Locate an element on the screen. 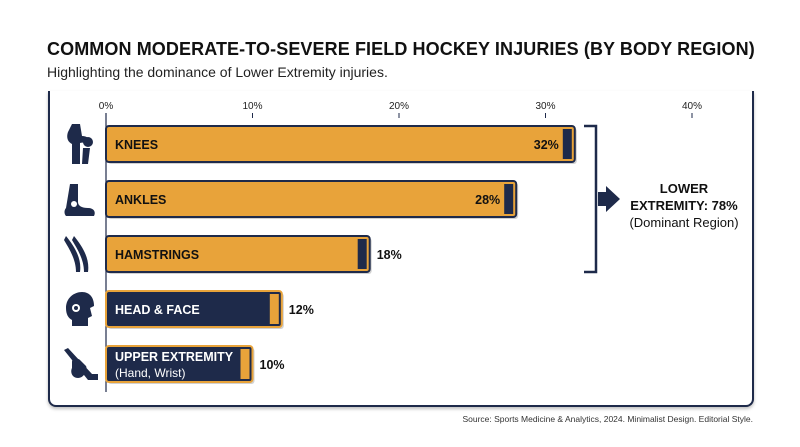  bar-category-label: ANKLES is located at coordinates (140, 200).